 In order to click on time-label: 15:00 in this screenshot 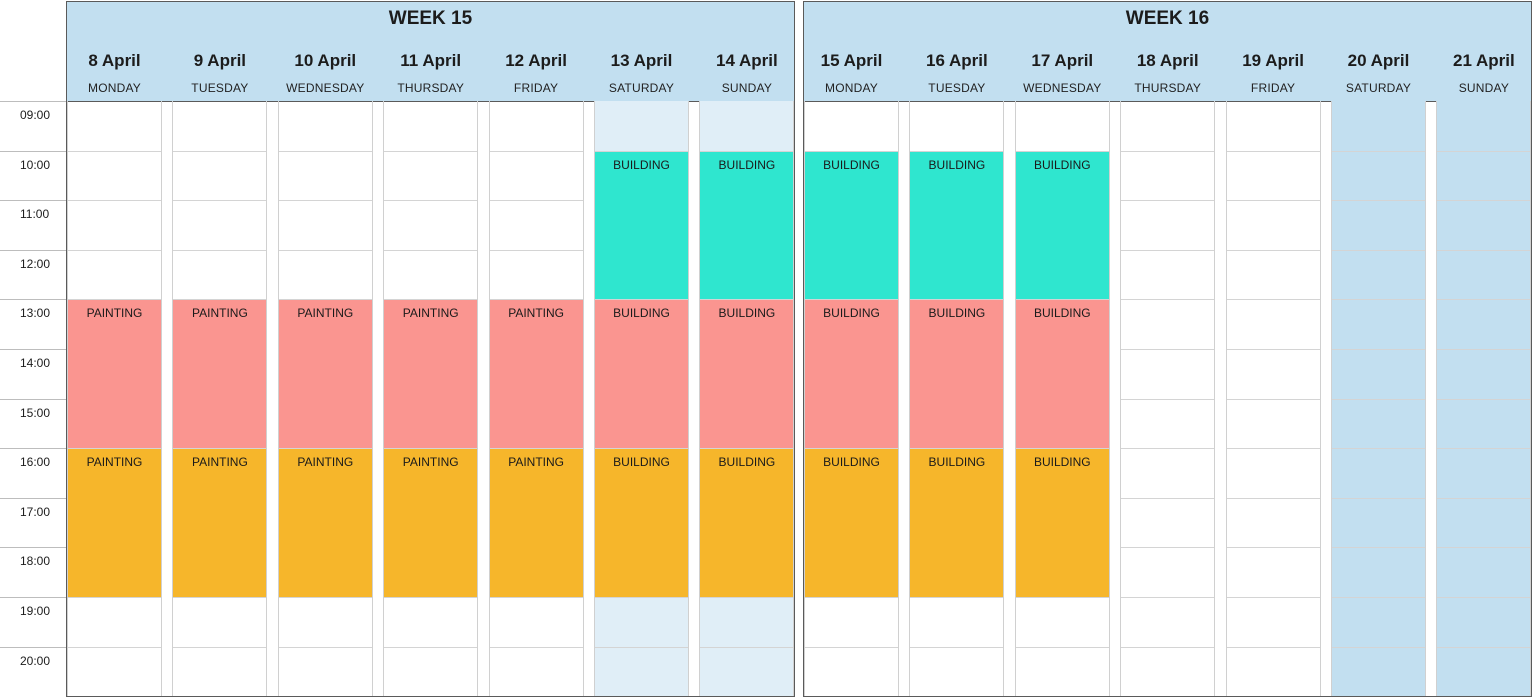, I will do `click(35, 412)`.